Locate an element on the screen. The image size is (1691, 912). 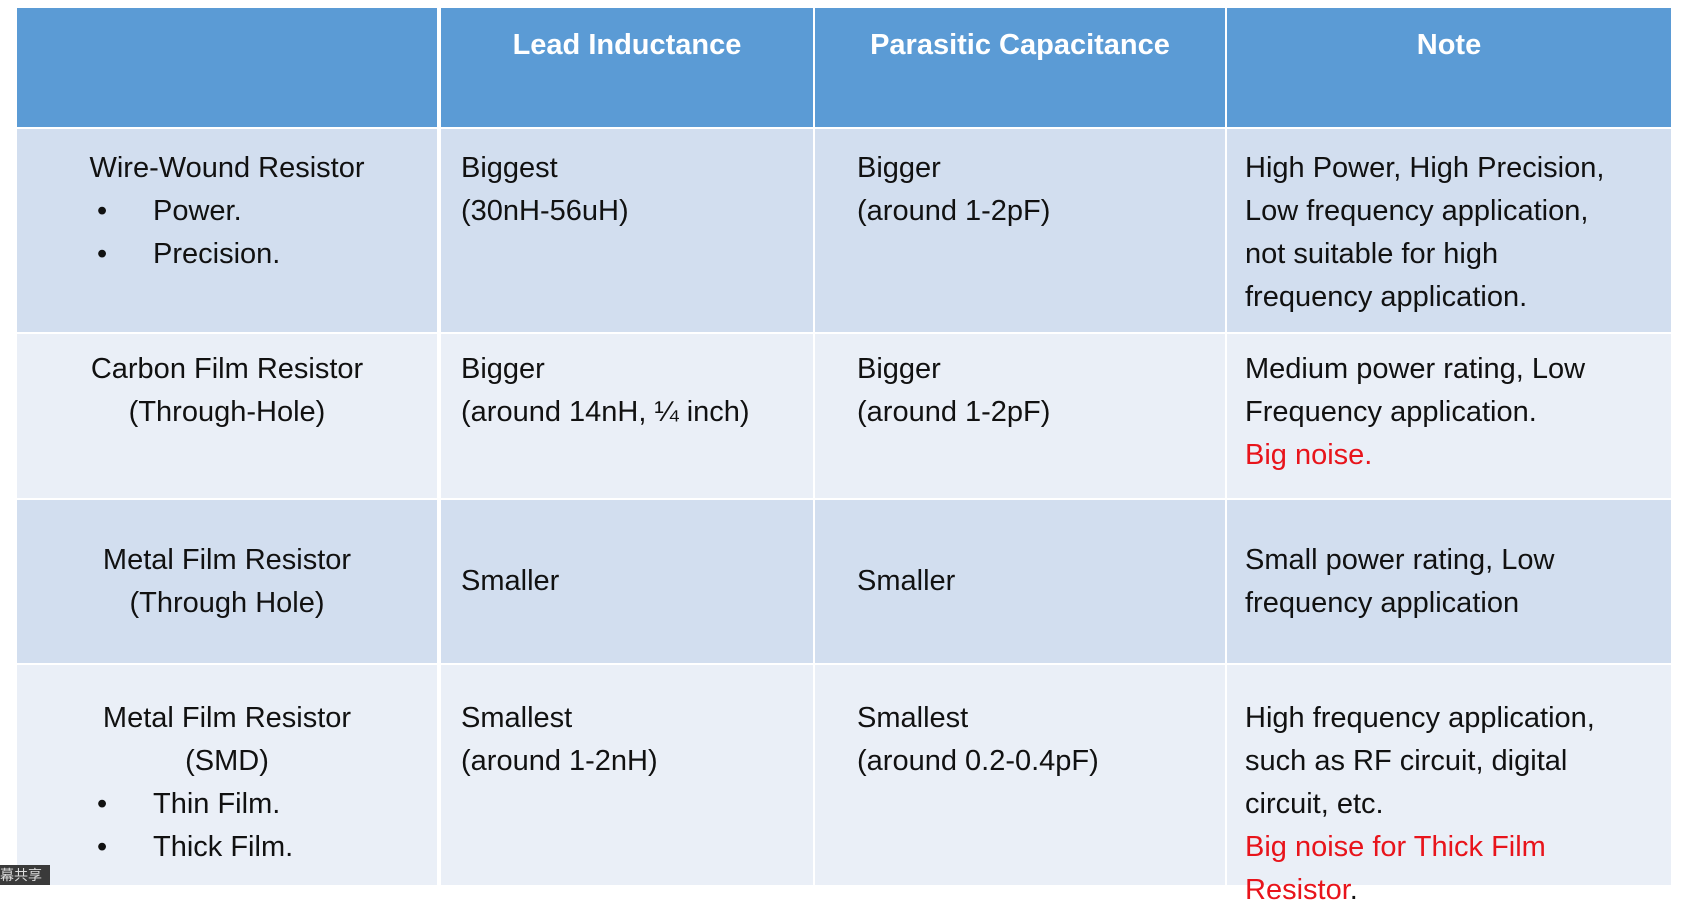
lead-cell: Bigger (around 14nH, ¼ inch) is located at coordinates (627, 416).